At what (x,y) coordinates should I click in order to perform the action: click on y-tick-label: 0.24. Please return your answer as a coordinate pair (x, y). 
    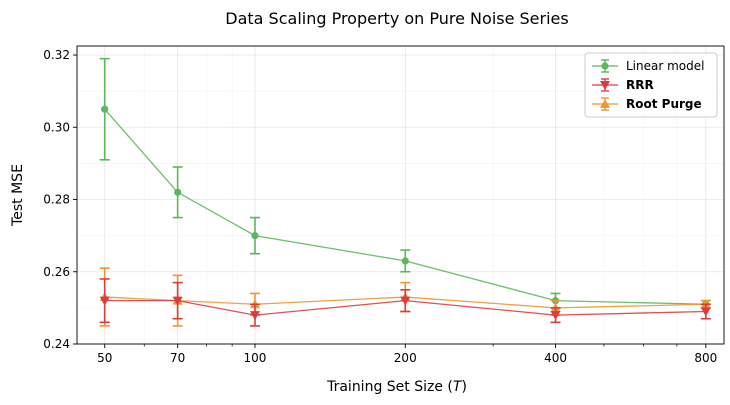
    Looking at the image, I should click on (56, 344).